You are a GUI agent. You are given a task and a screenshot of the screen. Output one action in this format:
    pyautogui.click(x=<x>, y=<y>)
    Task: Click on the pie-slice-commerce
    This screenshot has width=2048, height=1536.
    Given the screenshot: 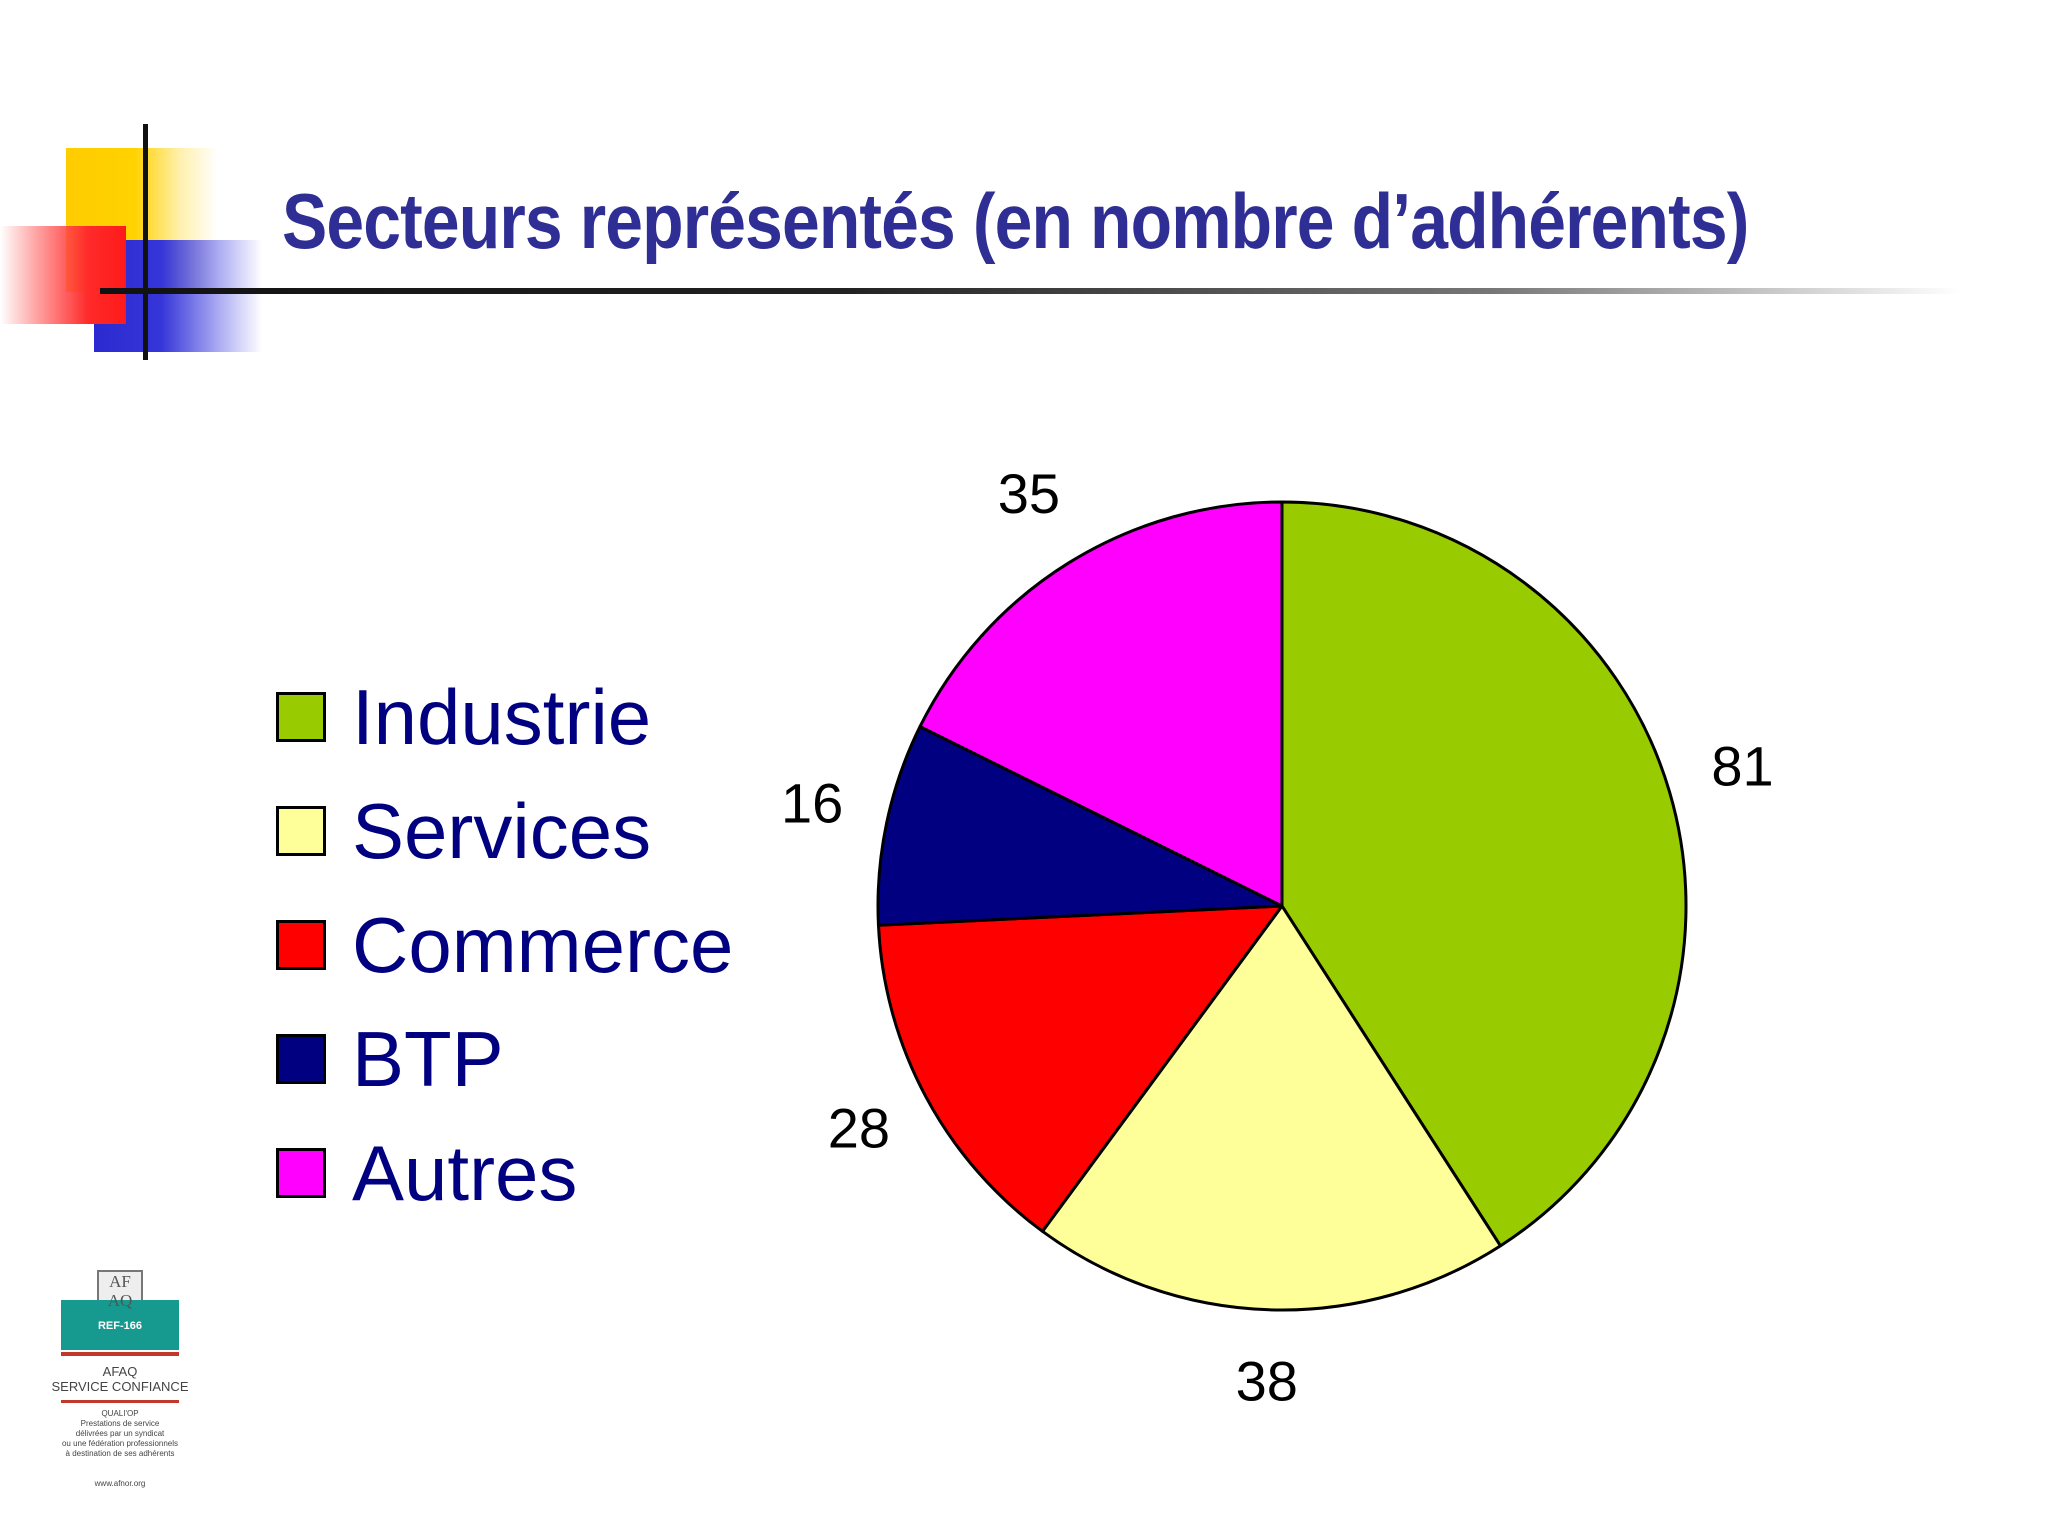 What is the action you would take?
    pyautogui.click(x=1080, y=1068)
    